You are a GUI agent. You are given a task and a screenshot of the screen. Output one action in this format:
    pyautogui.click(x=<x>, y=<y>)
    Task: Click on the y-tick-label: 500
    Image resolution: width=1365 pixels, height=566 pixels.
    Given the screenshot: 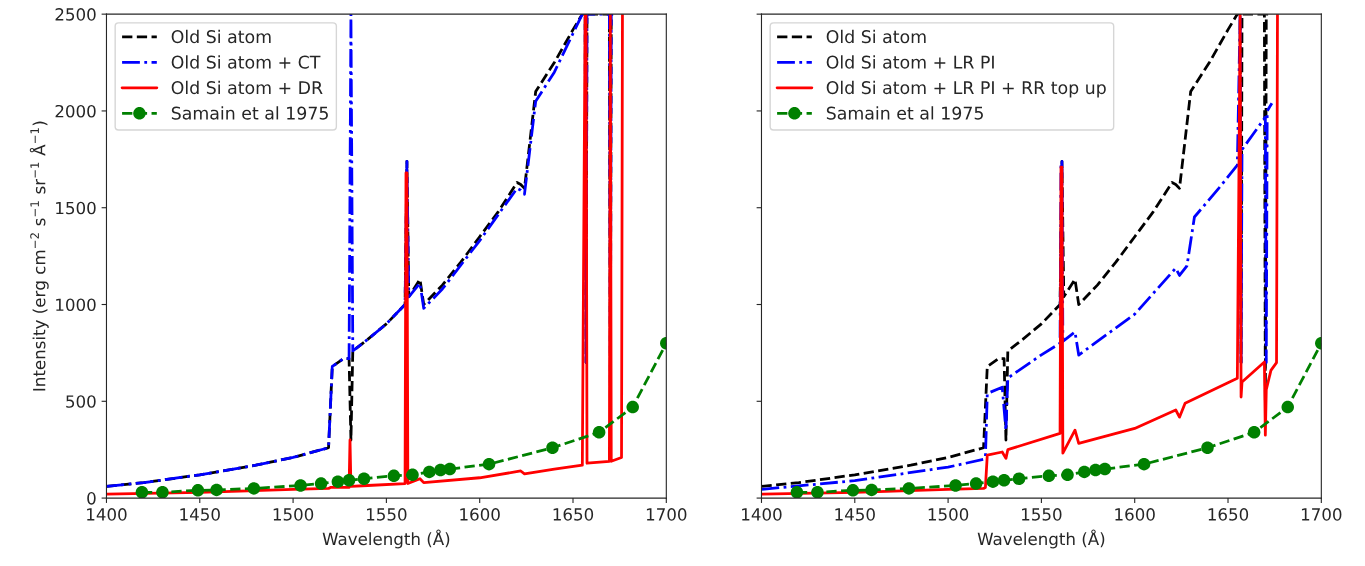 What is the action you would take?
    pyautogui.click(x=81, y=401)
    